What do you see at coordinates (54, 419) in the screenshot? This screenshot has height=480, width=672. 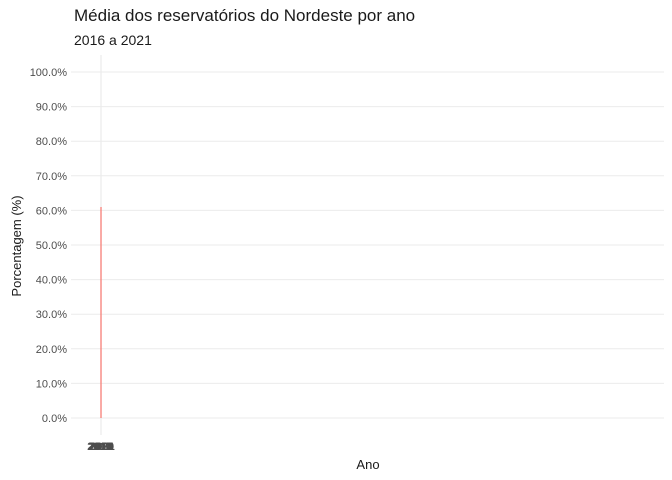 I see `y-tick-label: 0.0%` at bounding box center [54, 419].